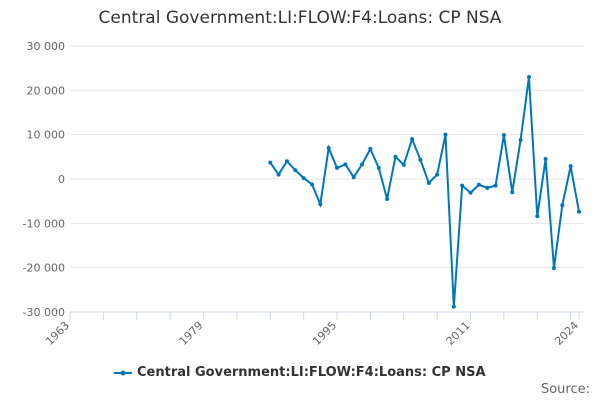 This screenshot has width=600, height=400. What do you see at coordinates (191, 333) in the screenshot?
I see `x-tick-label: 1979` at bounding box center [191, 333].